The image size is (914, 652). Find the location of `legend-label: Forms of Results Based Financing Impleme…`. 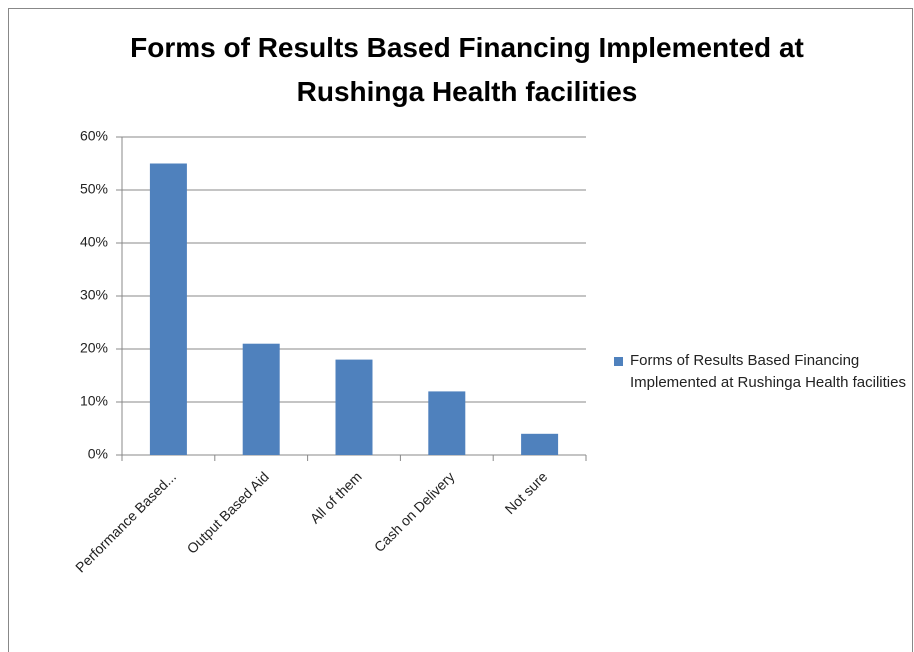

legend-label: Forms of Results Based Financing Impleme… is located at coordinates (768, 371).